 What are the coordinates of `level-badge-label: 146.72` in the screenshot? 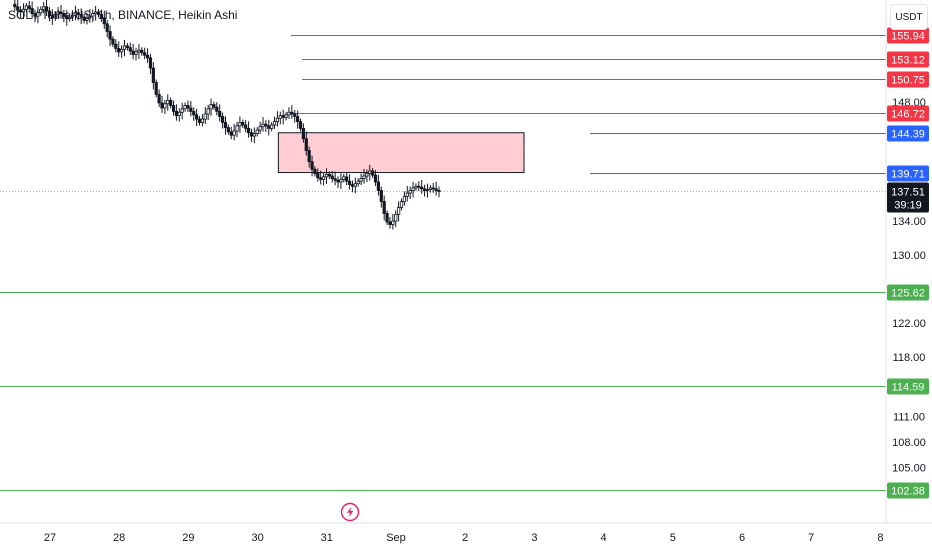 It's located at (908, 115).